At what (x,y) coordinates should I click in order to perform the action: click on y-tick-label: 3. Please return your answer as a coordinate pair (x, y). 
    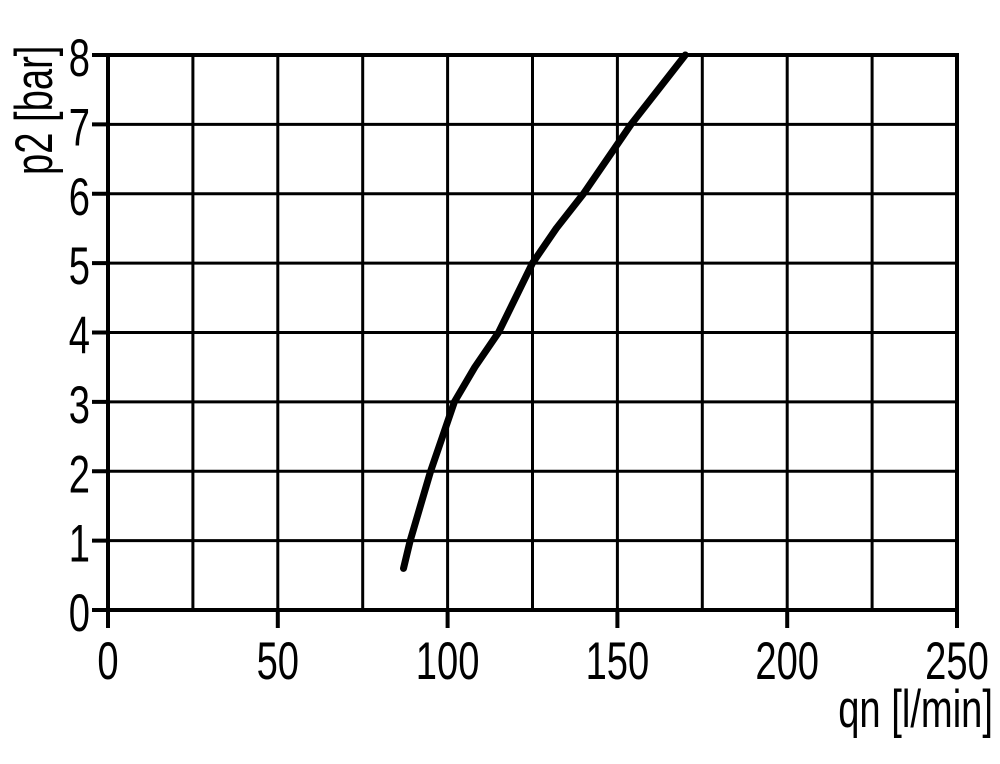
    Looking at the image, I should click on (79, 405).